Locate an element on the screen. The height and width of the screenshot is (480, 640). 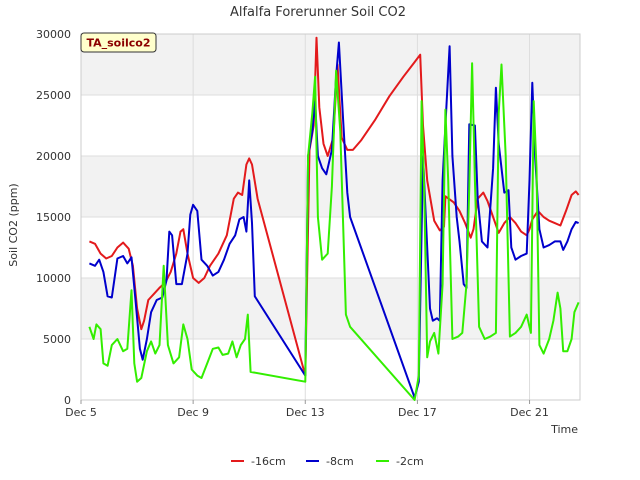
x-tick-label: Dec 17 is located at coordinates (417, 412).